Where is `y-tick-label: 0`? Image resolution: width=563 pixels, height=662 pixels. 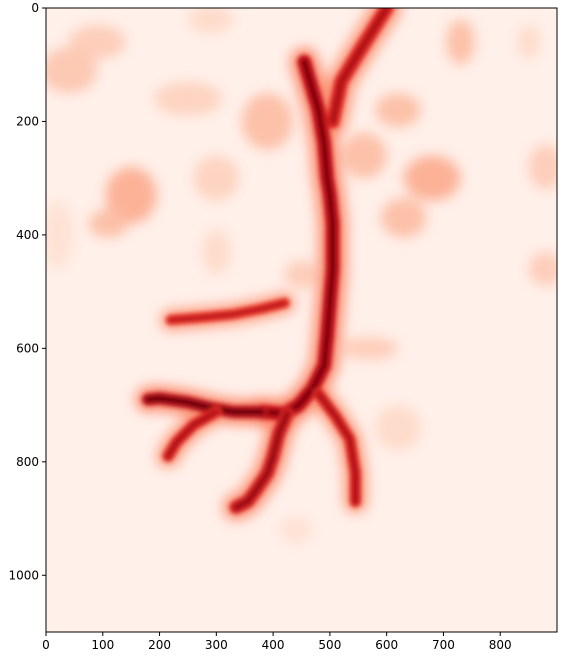 y-tick-label: 0 is located at coordinates (35, 8).